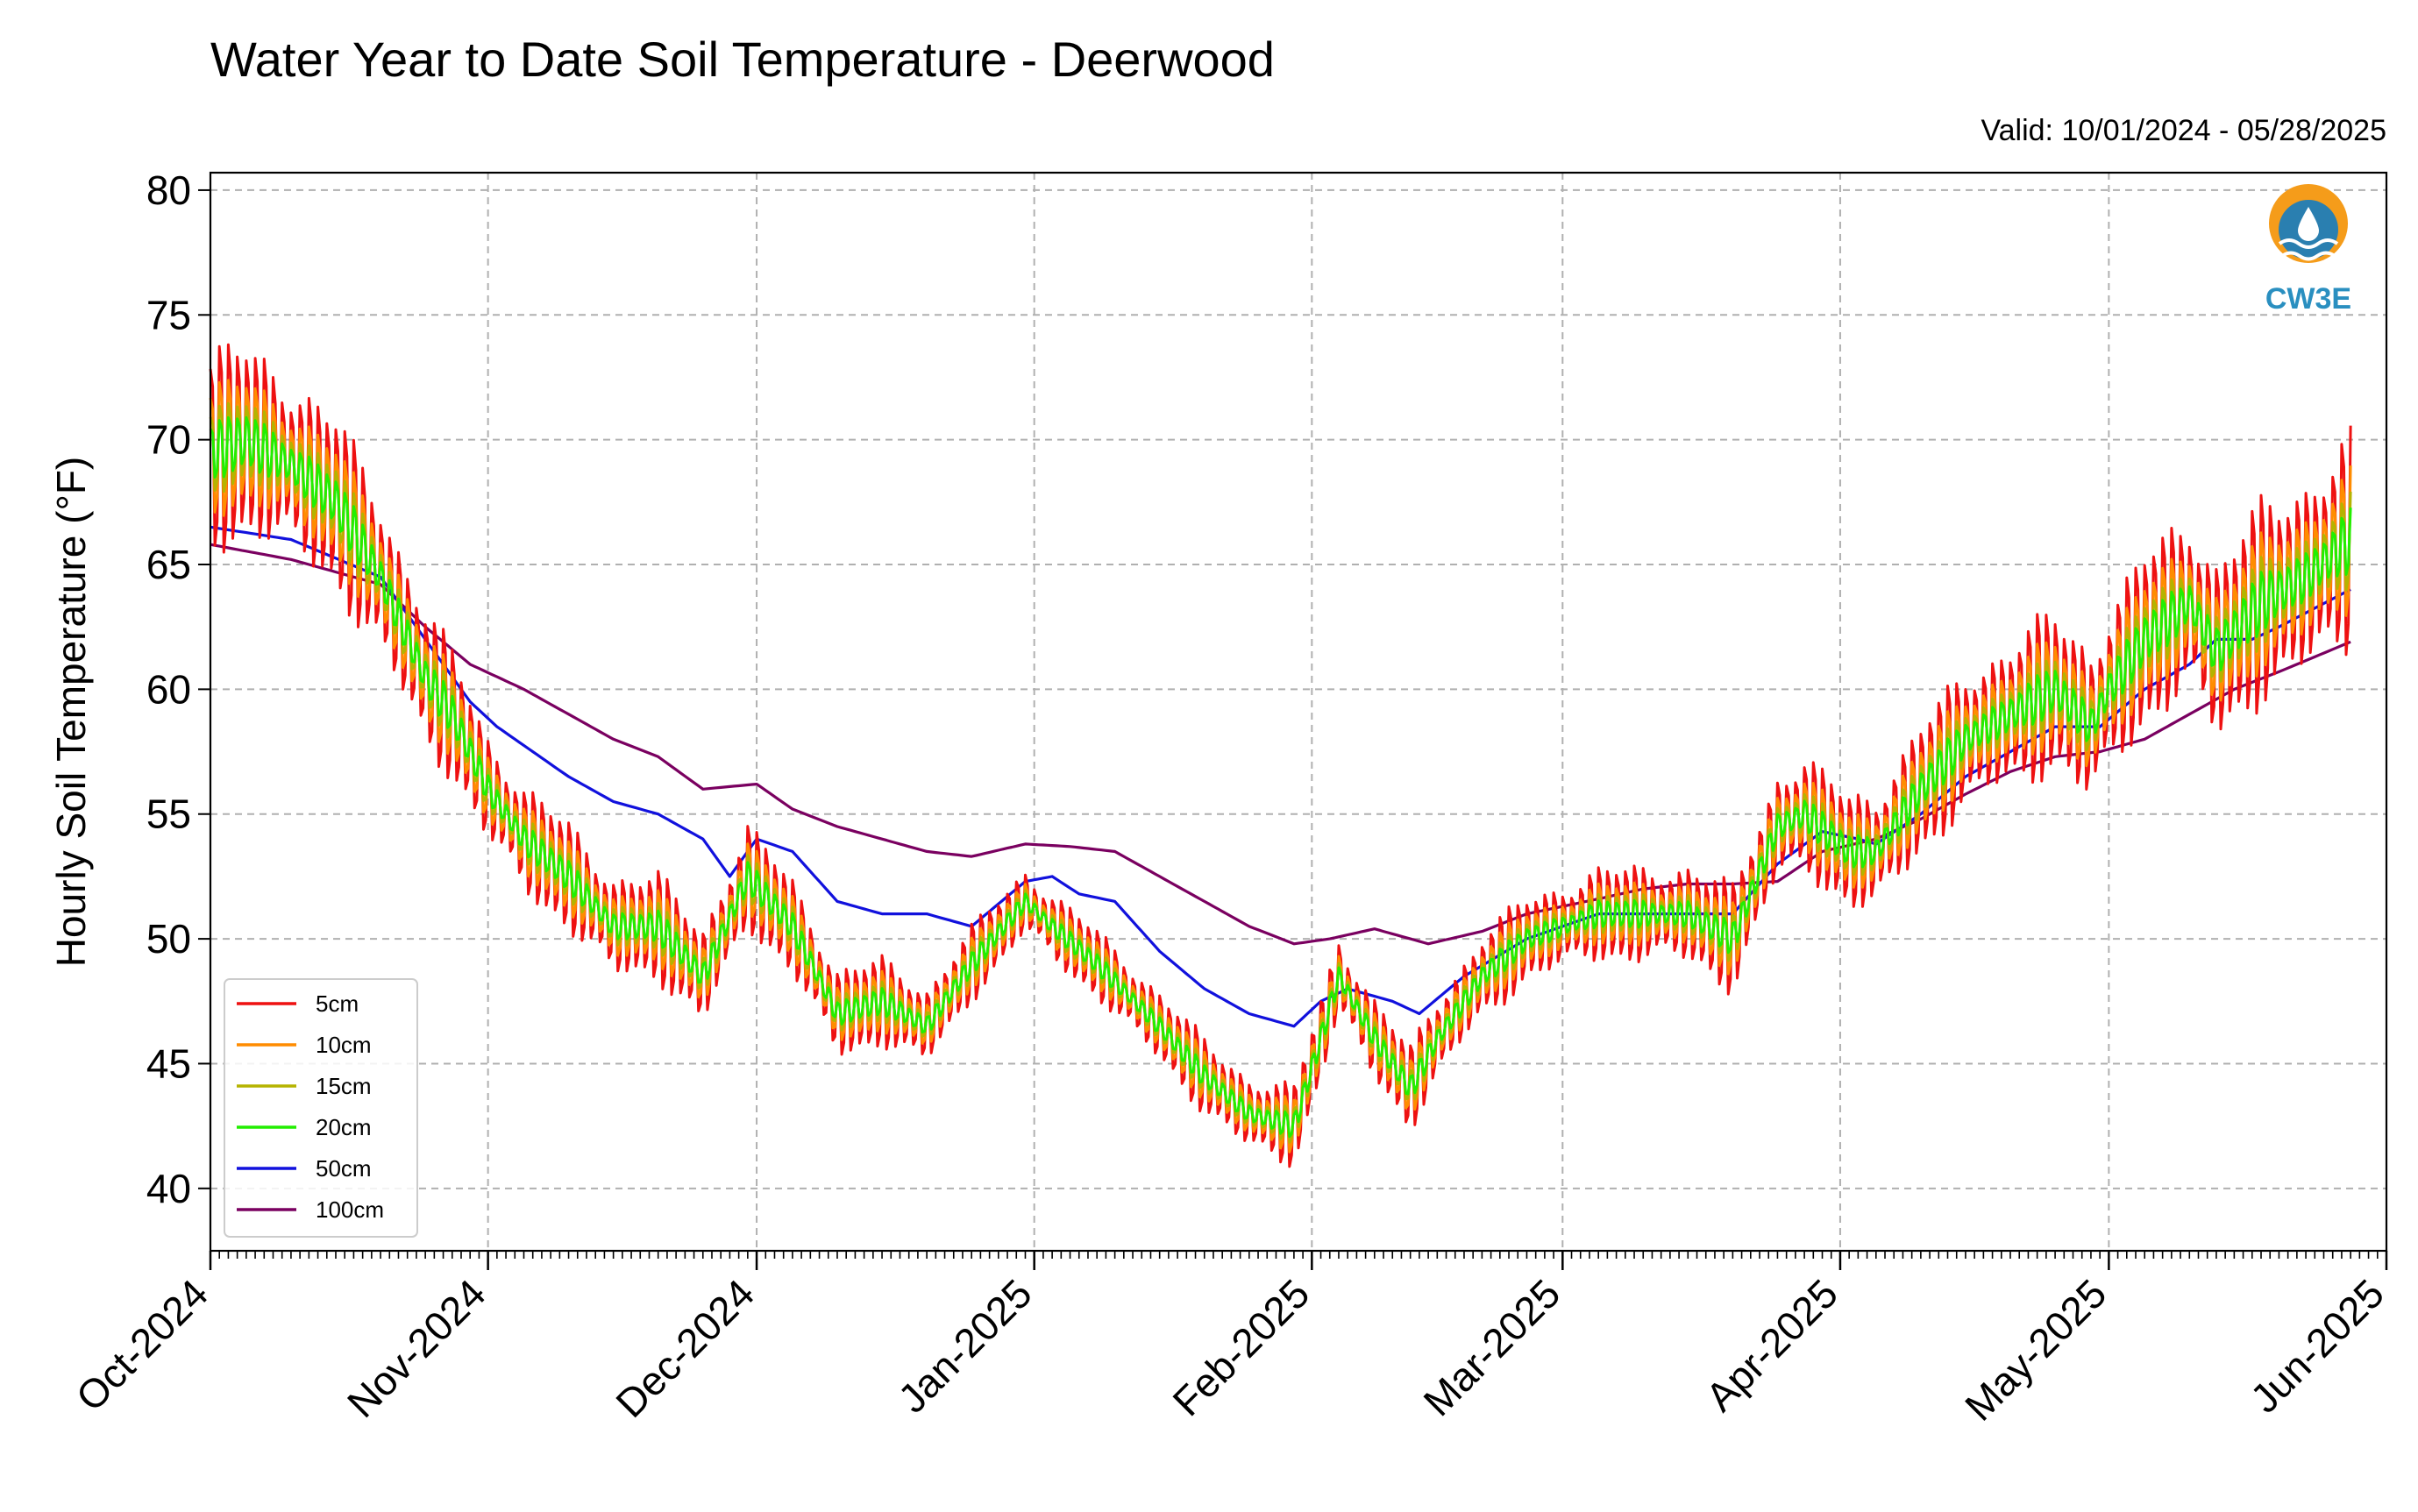 The width and height of the screenshot is (2418, 1512). Describe the element at coordinates (344, 1086) in the screenshot. I see `legend-label-15cm: 15cm` at that location.